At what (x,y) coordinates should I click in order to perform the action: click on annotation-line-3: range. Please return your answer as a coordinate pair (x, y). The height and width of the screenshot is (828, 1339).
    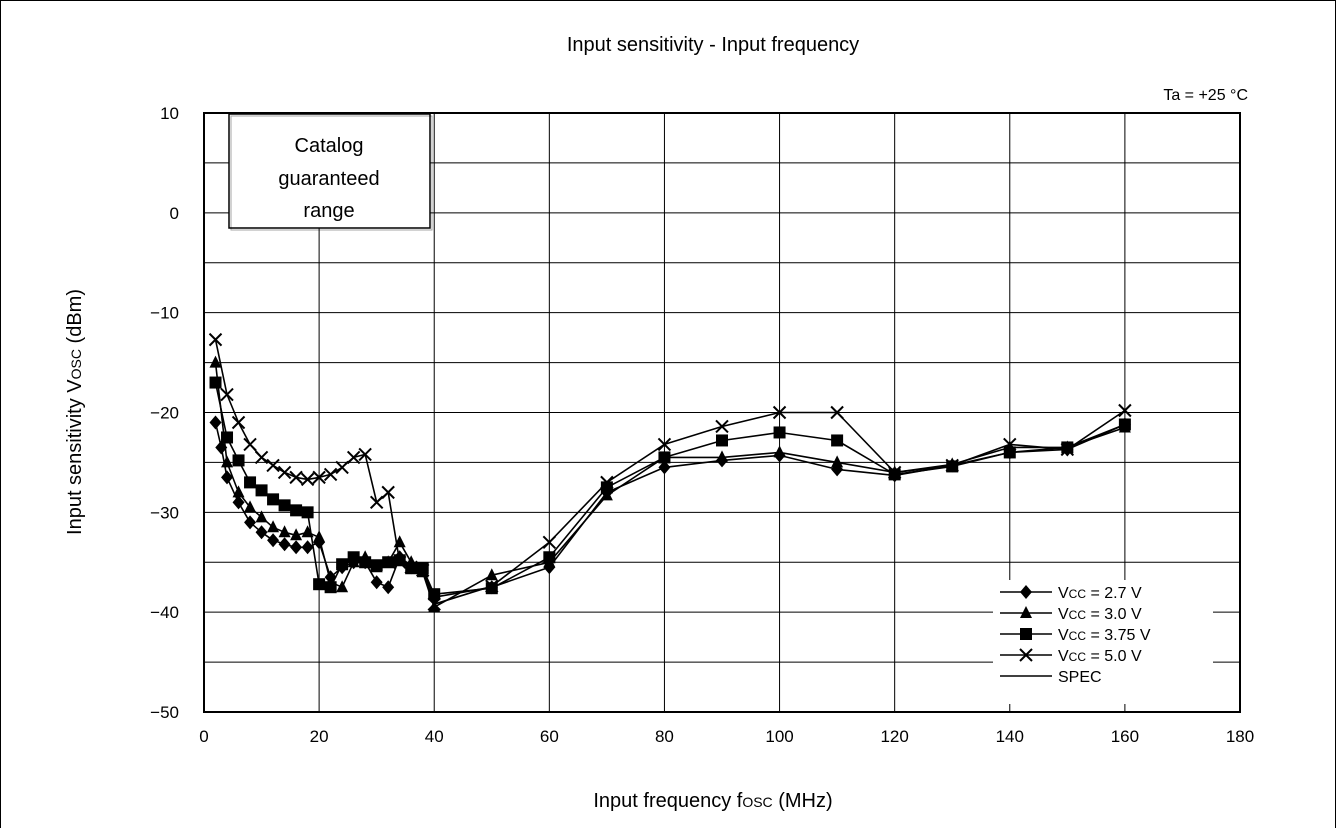
    Looking at the image, I should click on (328, 211).